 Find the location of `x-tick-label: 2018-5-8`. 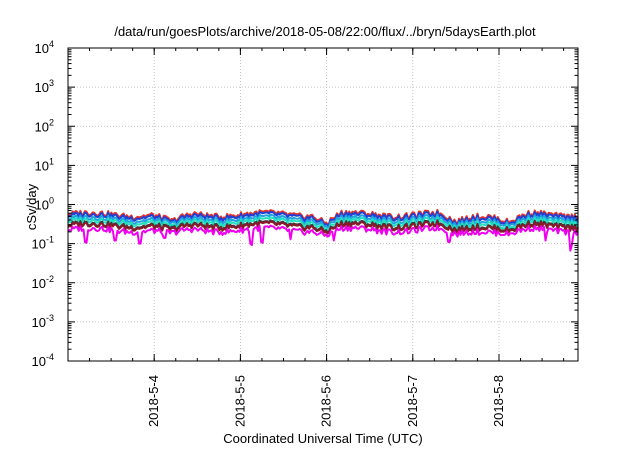

x-tick-label: 2018-5-8 is located at coordinates (498, 401).